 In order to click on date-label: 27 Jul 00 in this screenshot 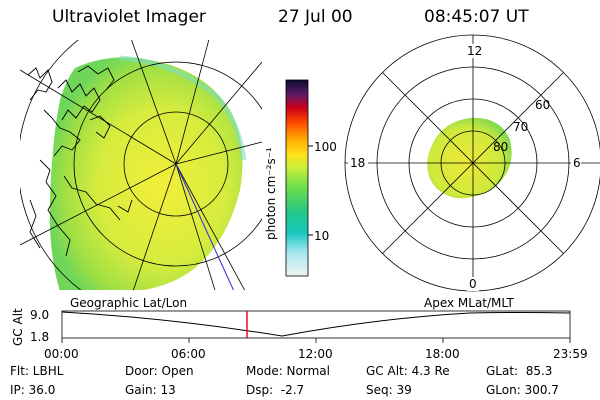, I will do `click(315, 17)`.